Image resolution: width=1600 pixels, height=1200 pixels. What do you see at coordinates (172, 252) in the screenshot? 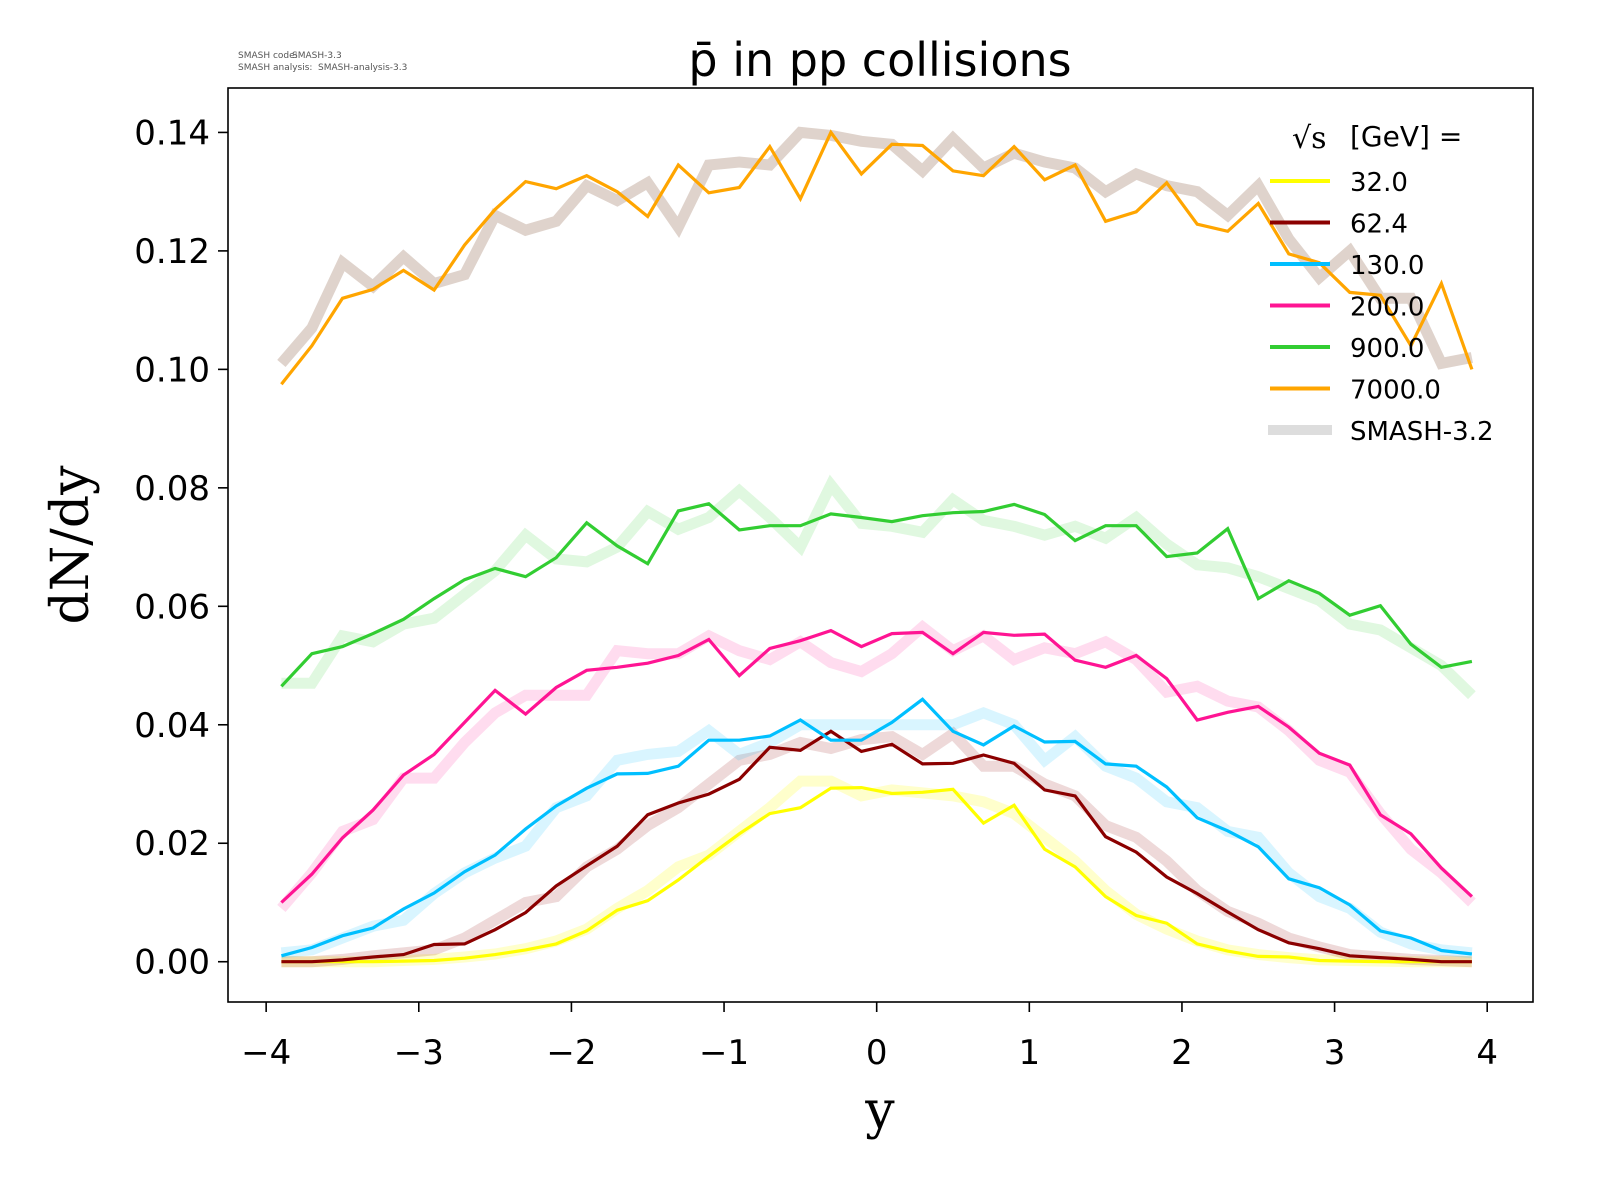
I see `y-tick-label: 0.12` at bounding box center [172, 252].